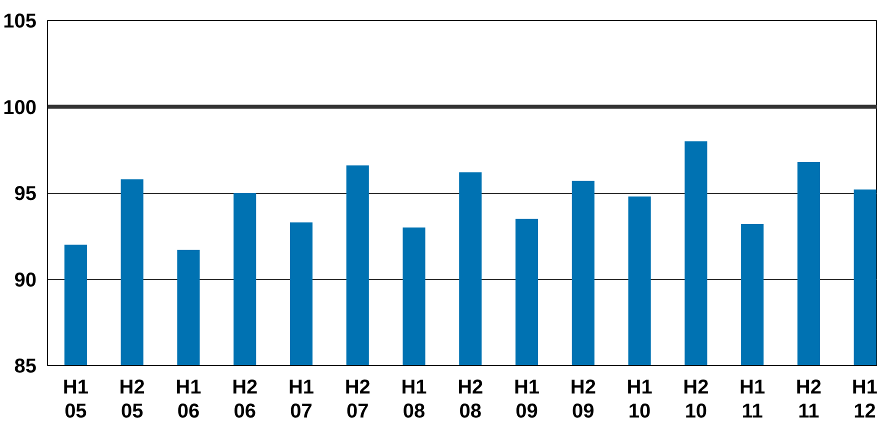  What do you see at coordinates (25, 194) in the screenshot?
I see `y-tick-label: 95` at bounding box center [25, 194].